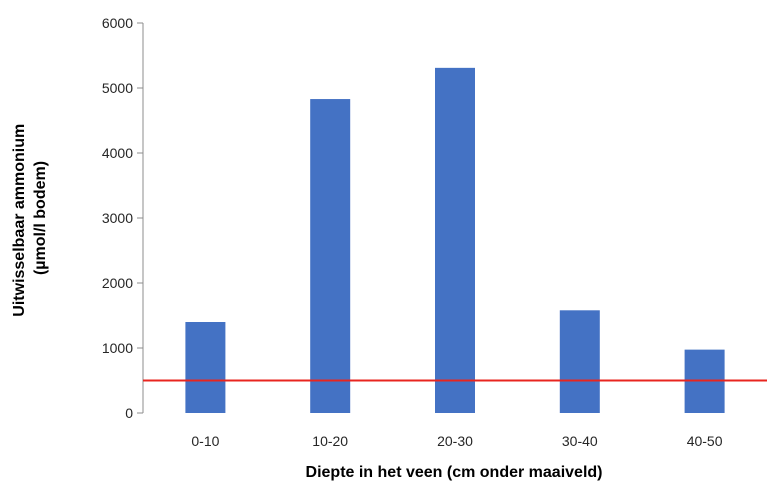  I want to click on x-tick-label: 40-50, so click(705, 441).